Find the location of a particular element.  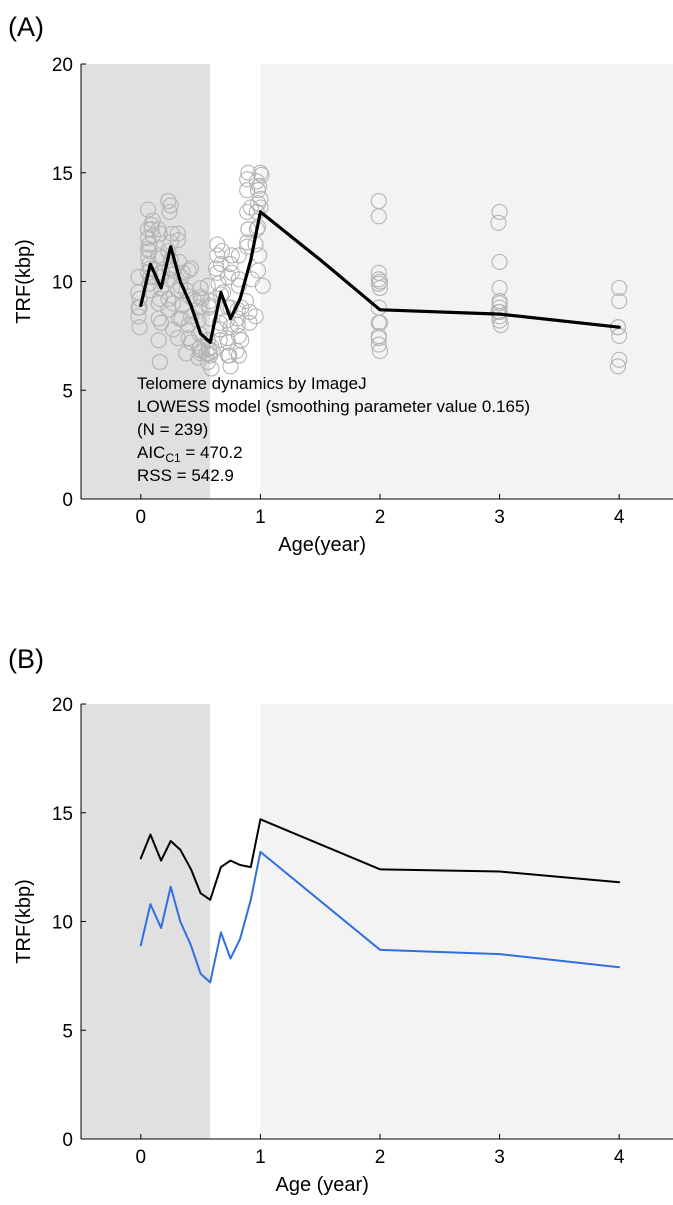

aic-annotation: AICC1 = 470.2 is located at coordinates (190, 454).